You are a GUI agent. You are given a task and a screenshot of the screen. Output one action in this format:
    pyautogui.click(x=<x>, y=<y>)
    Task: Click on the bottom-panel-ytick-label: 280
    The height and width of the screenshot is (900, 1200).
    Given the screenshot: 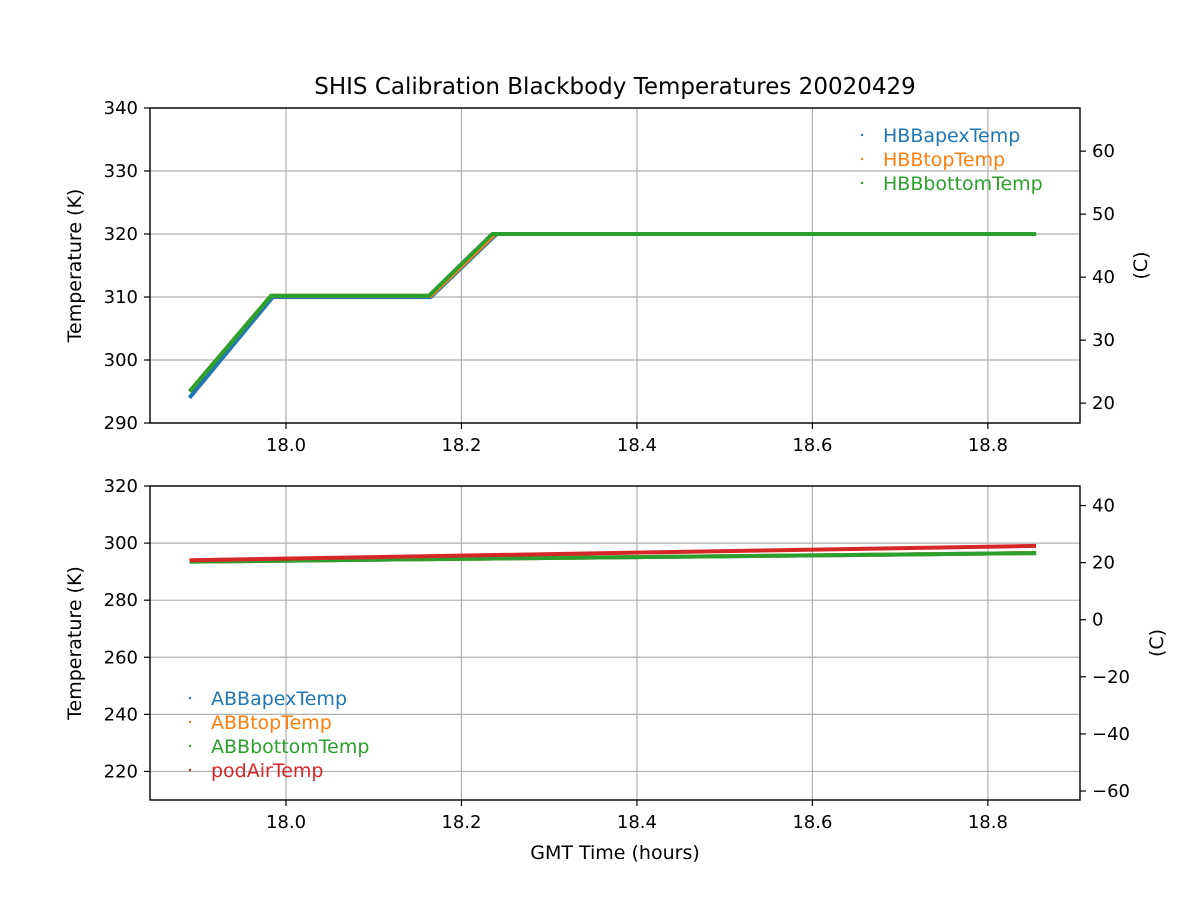 What is the action you would take?
    pyautogui.click(x=121, y=600)
    